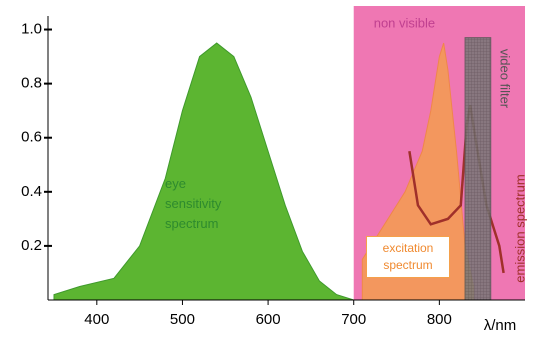  Describe the element at coordinates (268, 319) in the screenshot. I see `x-tick-label: 600` at that location.